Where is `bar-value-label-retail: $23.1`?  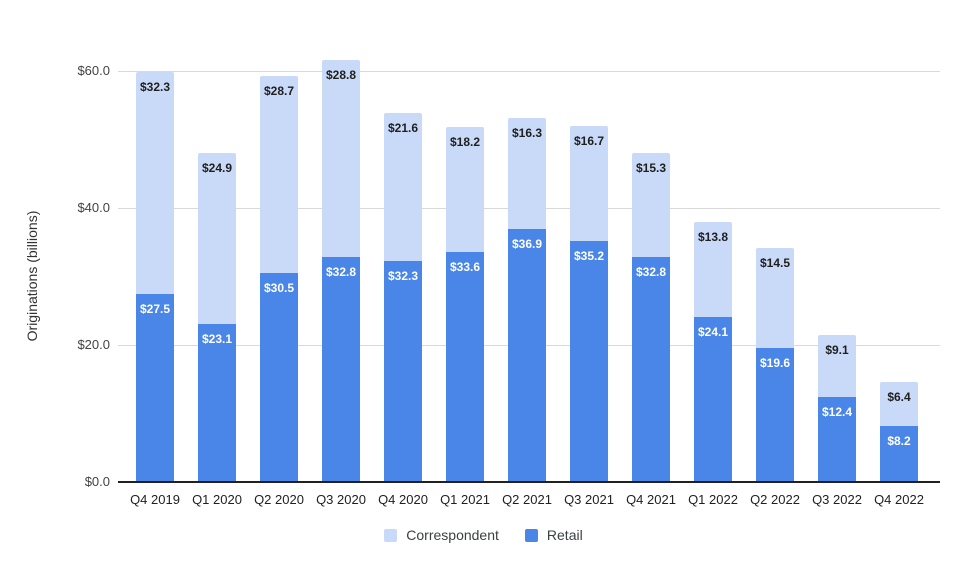 bar-value-label-retail: $23.1 is located at coordinates (217, 338).